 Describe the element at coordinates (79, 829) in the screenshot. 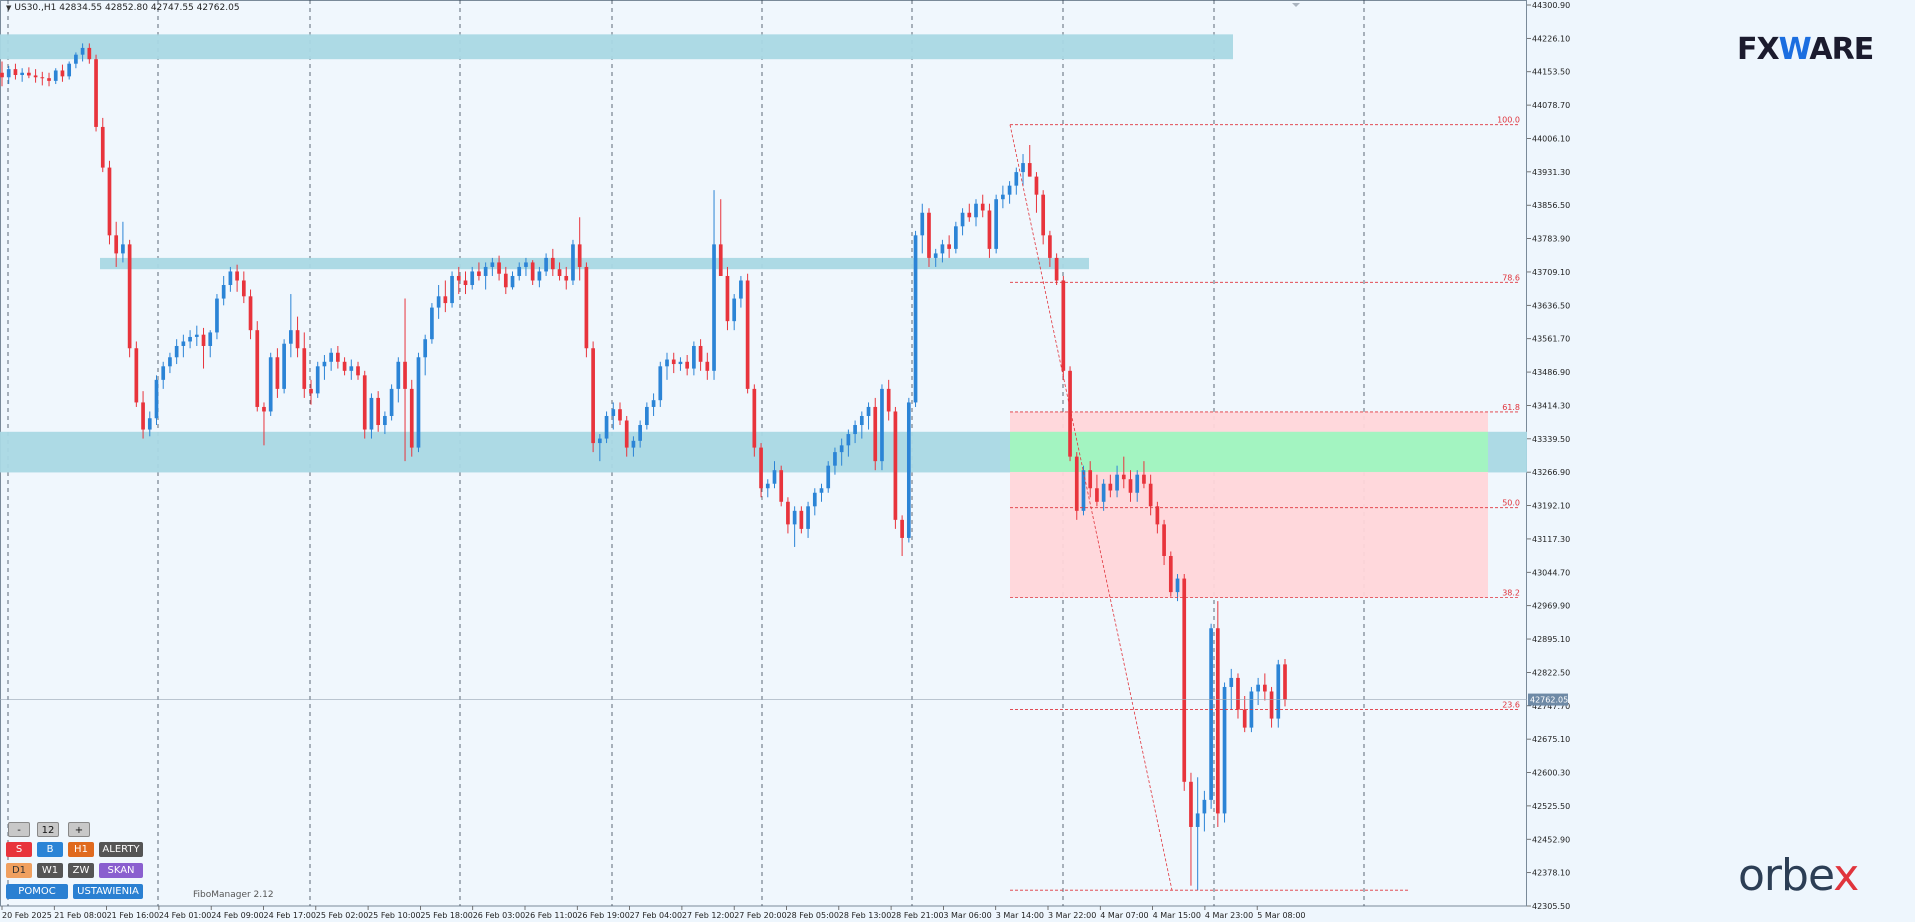

I see `increase-button: +` at that location.